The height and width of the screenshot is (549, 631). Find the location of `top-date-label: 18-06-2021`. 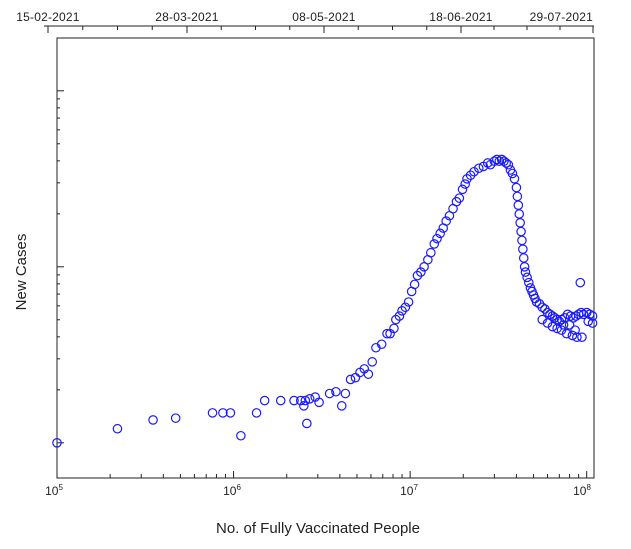

top-date-label: 18-06-2021 is located at coordinates (461, 17).